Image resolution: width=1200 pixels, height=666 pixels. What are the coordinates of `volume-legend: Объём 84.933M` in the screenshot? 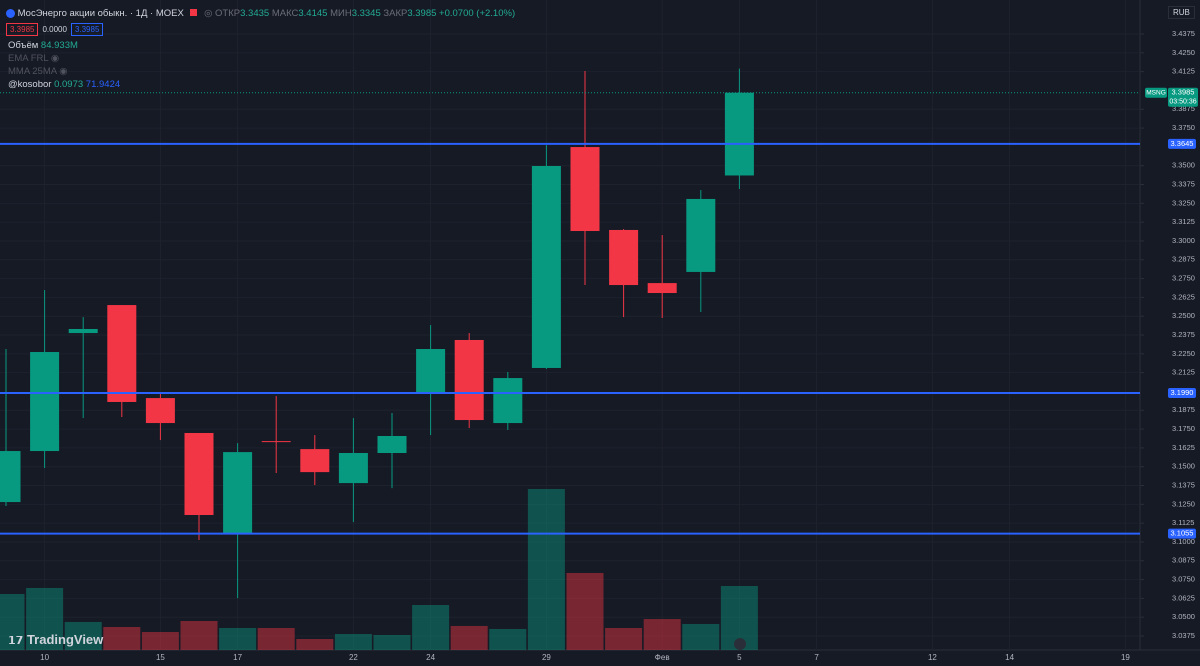 It's located at (43, 45).